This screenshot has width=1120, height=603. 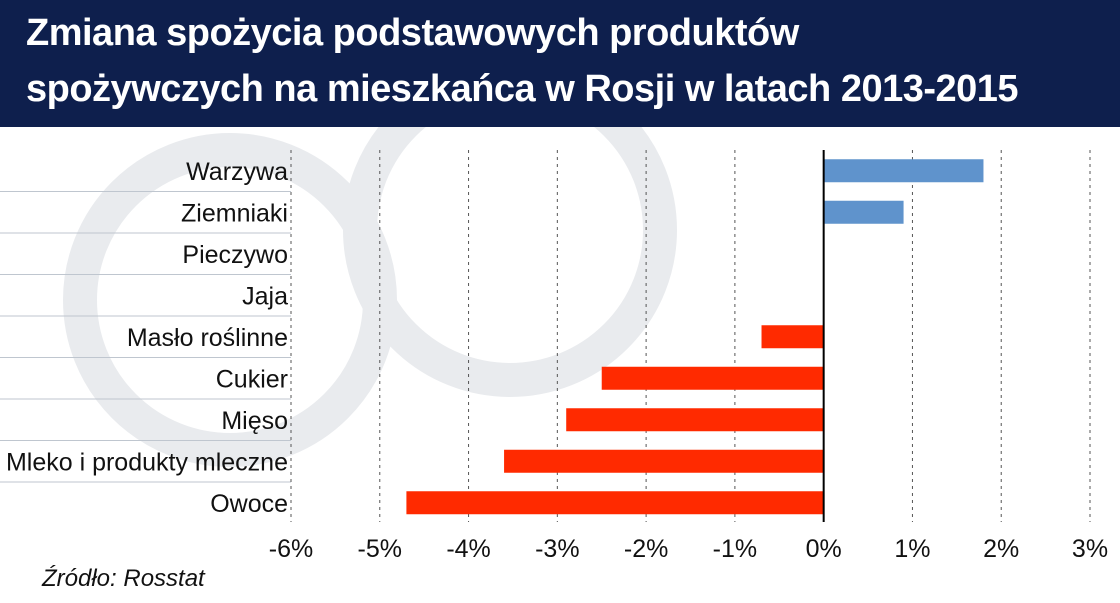 What do you see at coordinates (1090, 549) in the screenshot?
I see `x-tick-label: 3%` at bounding box center [1090, 549].